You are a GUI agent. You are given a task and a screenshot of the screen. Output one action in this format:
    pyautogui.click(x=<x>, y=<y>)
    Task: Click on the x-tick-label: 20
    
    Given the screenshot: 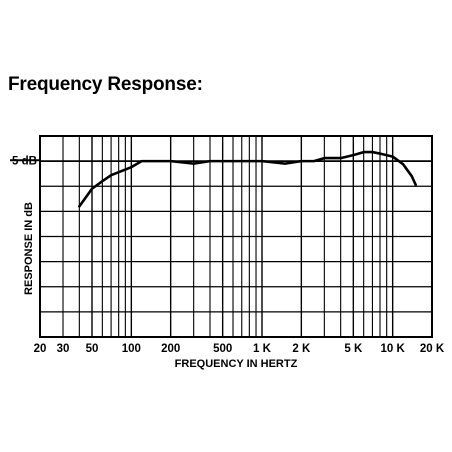 What is the action you would take?
    pyautogui.click(x=40, y=349)
    